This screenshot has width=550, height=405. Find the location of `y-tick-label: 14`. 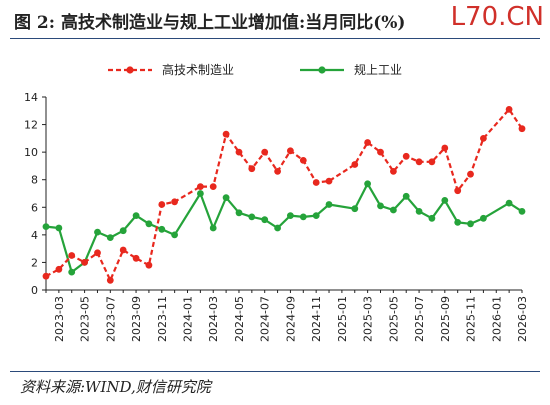

y-tick-label: 14 is located at coordinates (31, 97).